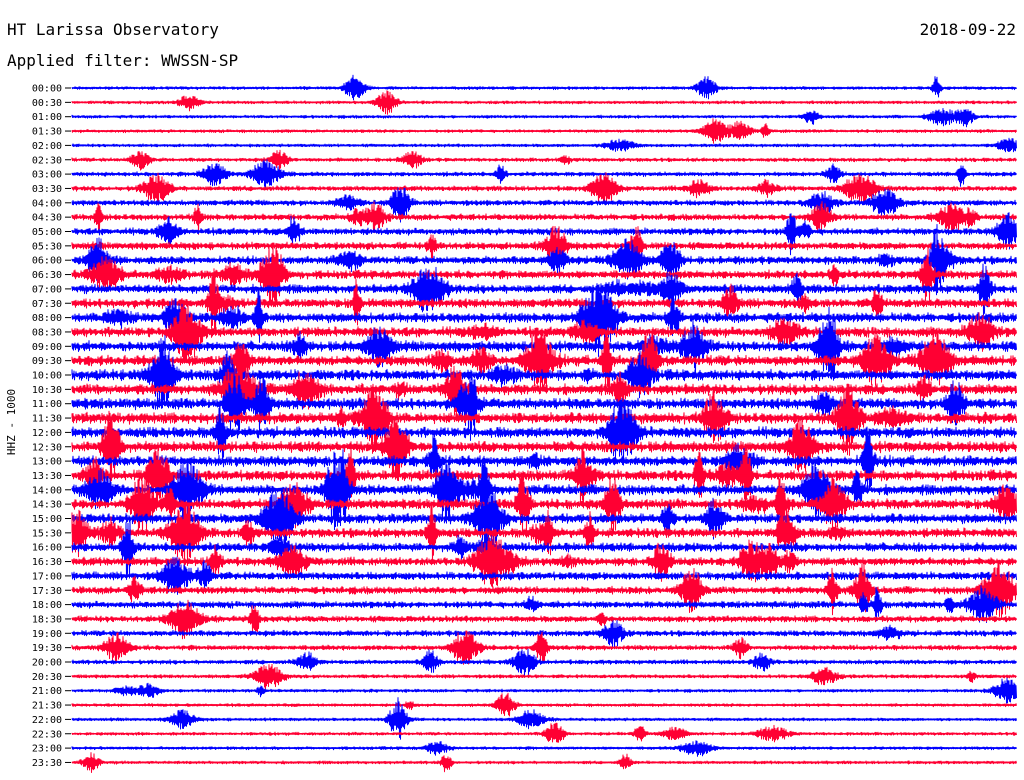 The image size is (1024, 780). I want to click on applied-filter-label: Applied filter: WWSSN-SP, so click(123, 60).